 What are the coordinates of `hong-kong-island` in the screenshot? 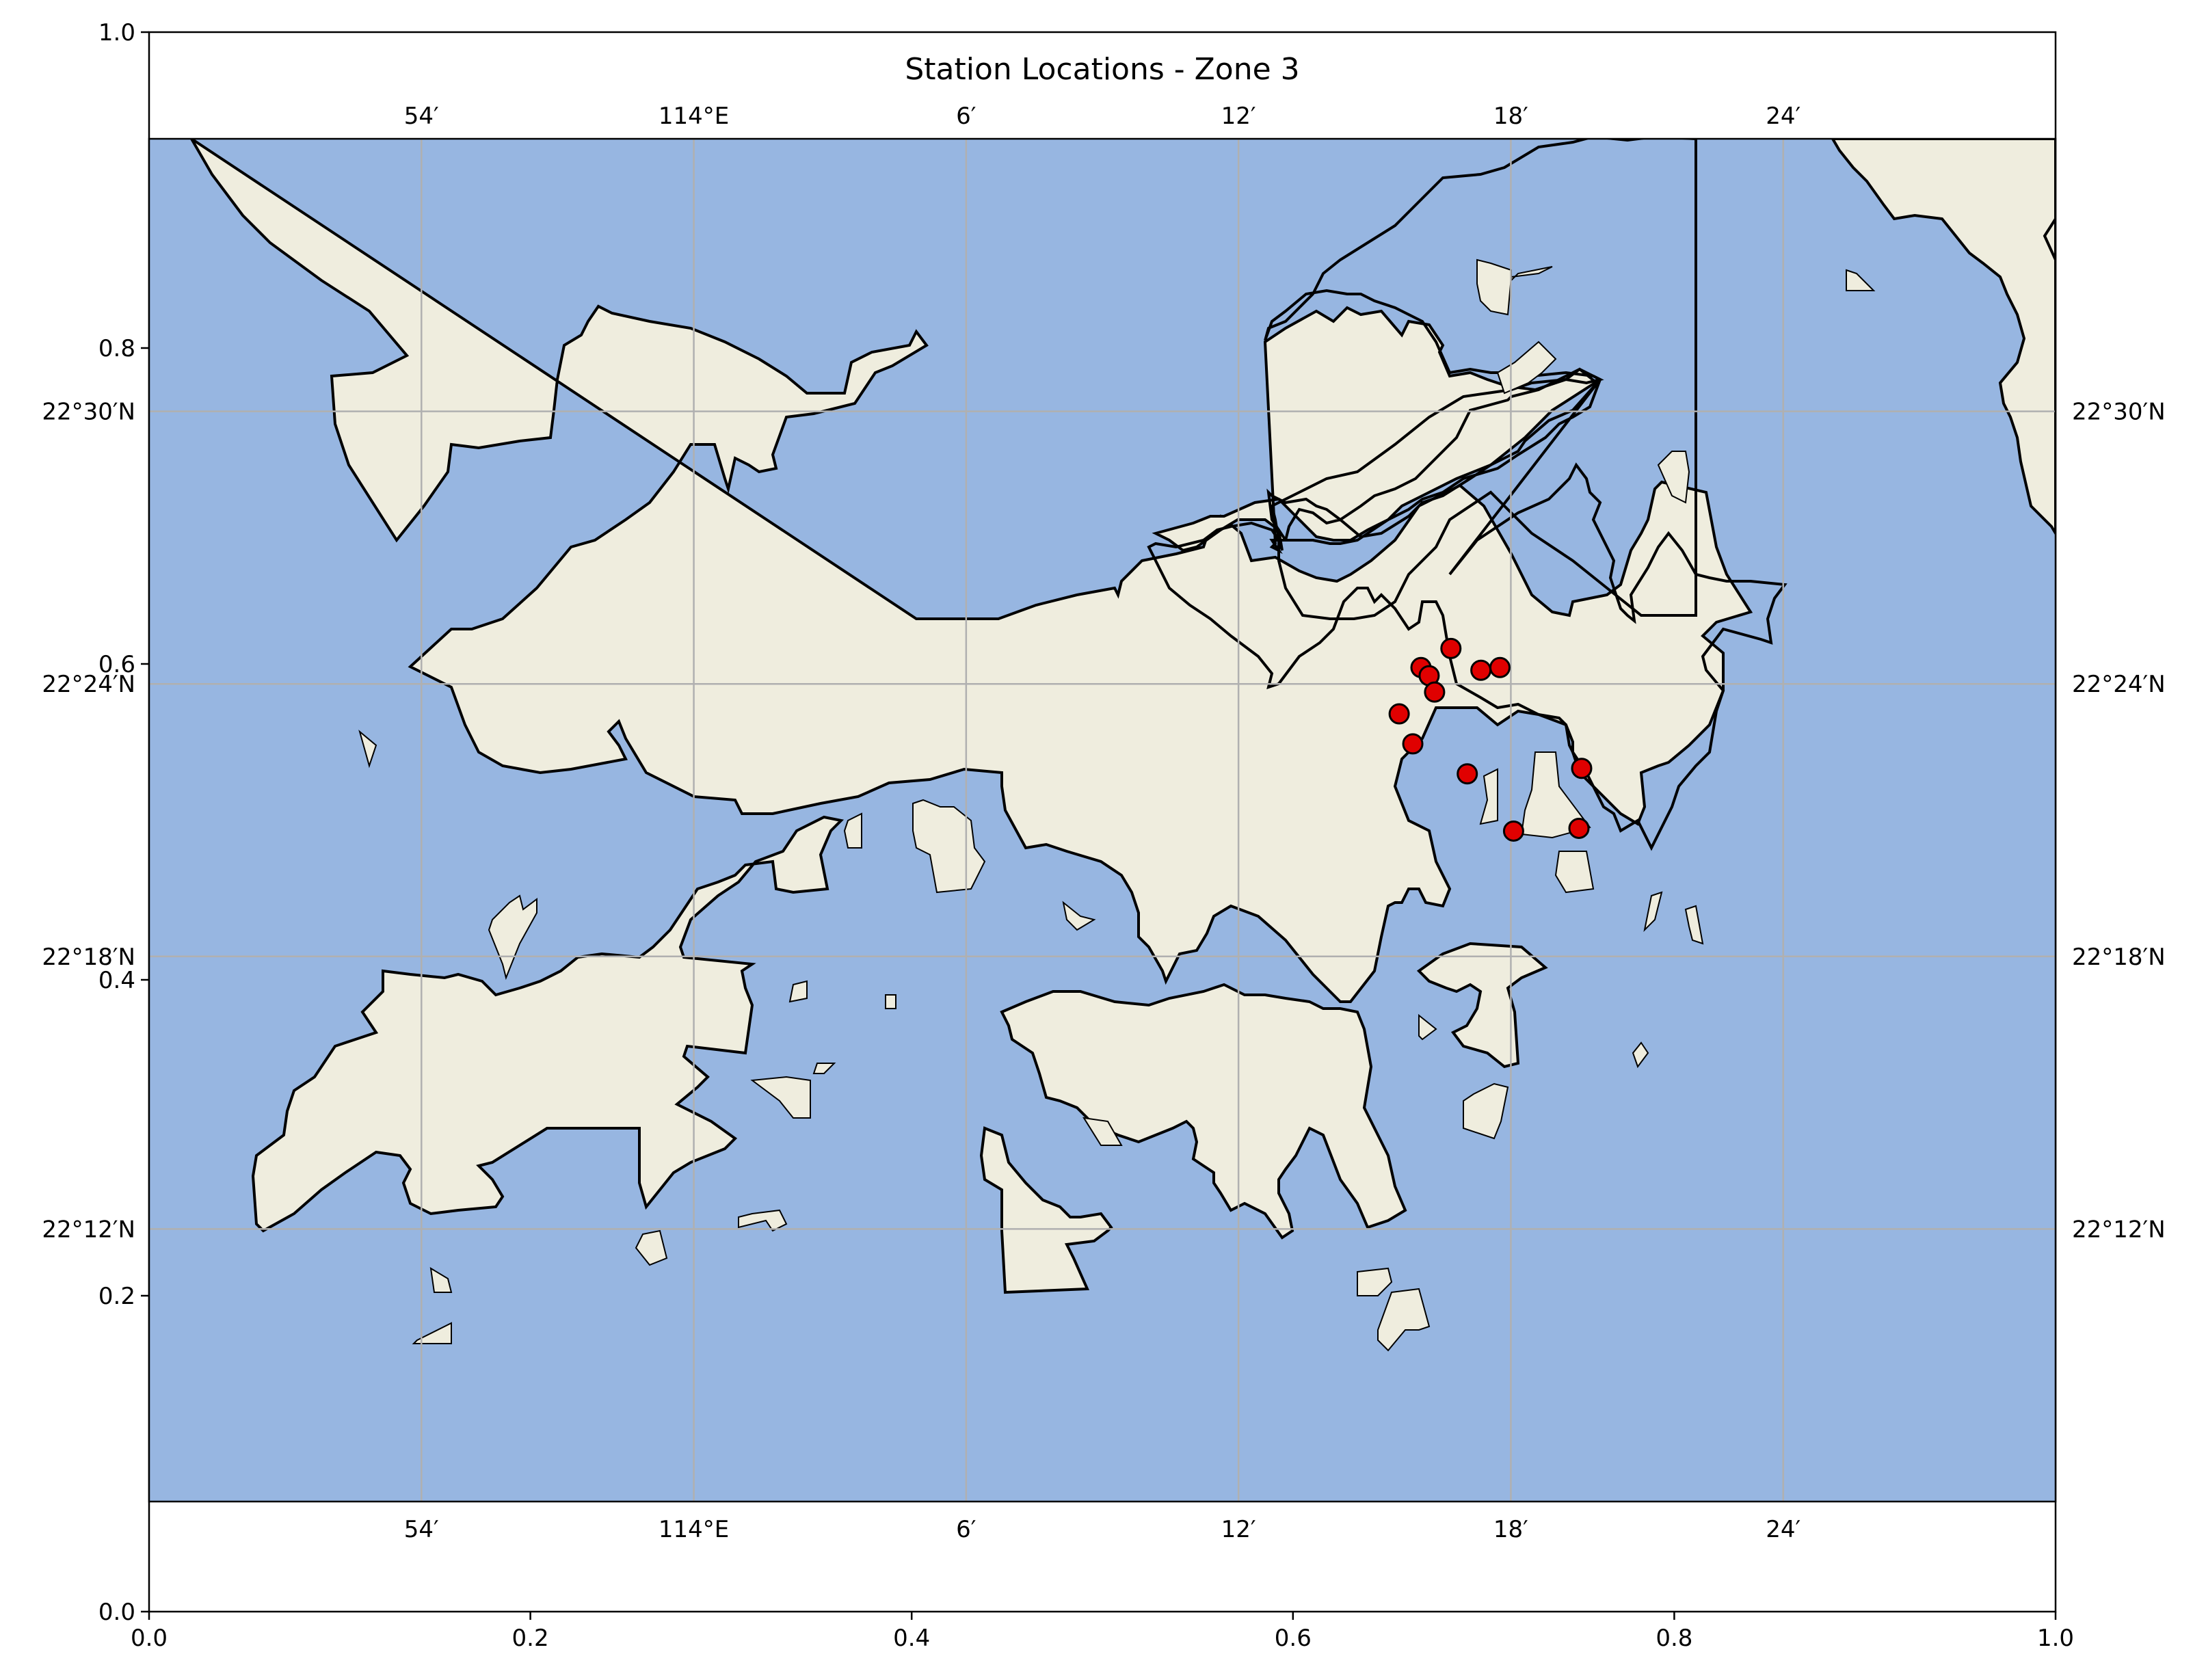 It's located at (1203, 1111).